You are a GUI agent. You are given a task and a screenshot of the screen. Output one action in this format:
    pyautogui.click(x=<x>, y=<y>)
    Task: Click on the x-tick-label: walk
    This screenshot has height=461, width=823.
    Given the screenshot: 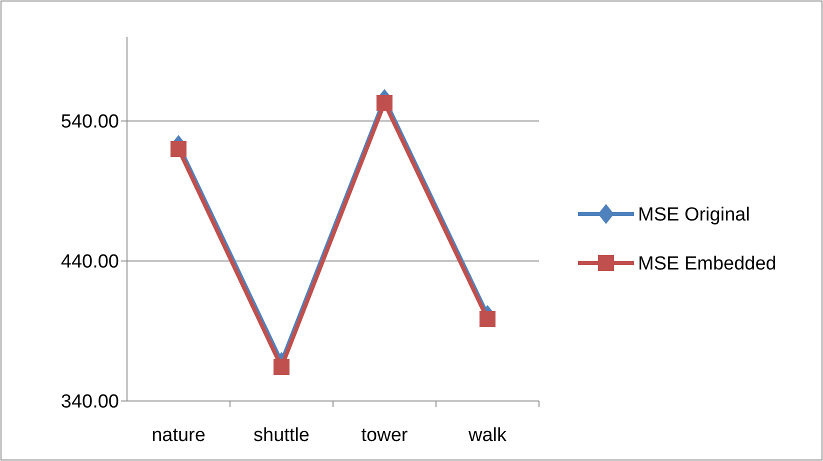 What is the action you would take?
    pyautogui.click(x=487, y=435)
    